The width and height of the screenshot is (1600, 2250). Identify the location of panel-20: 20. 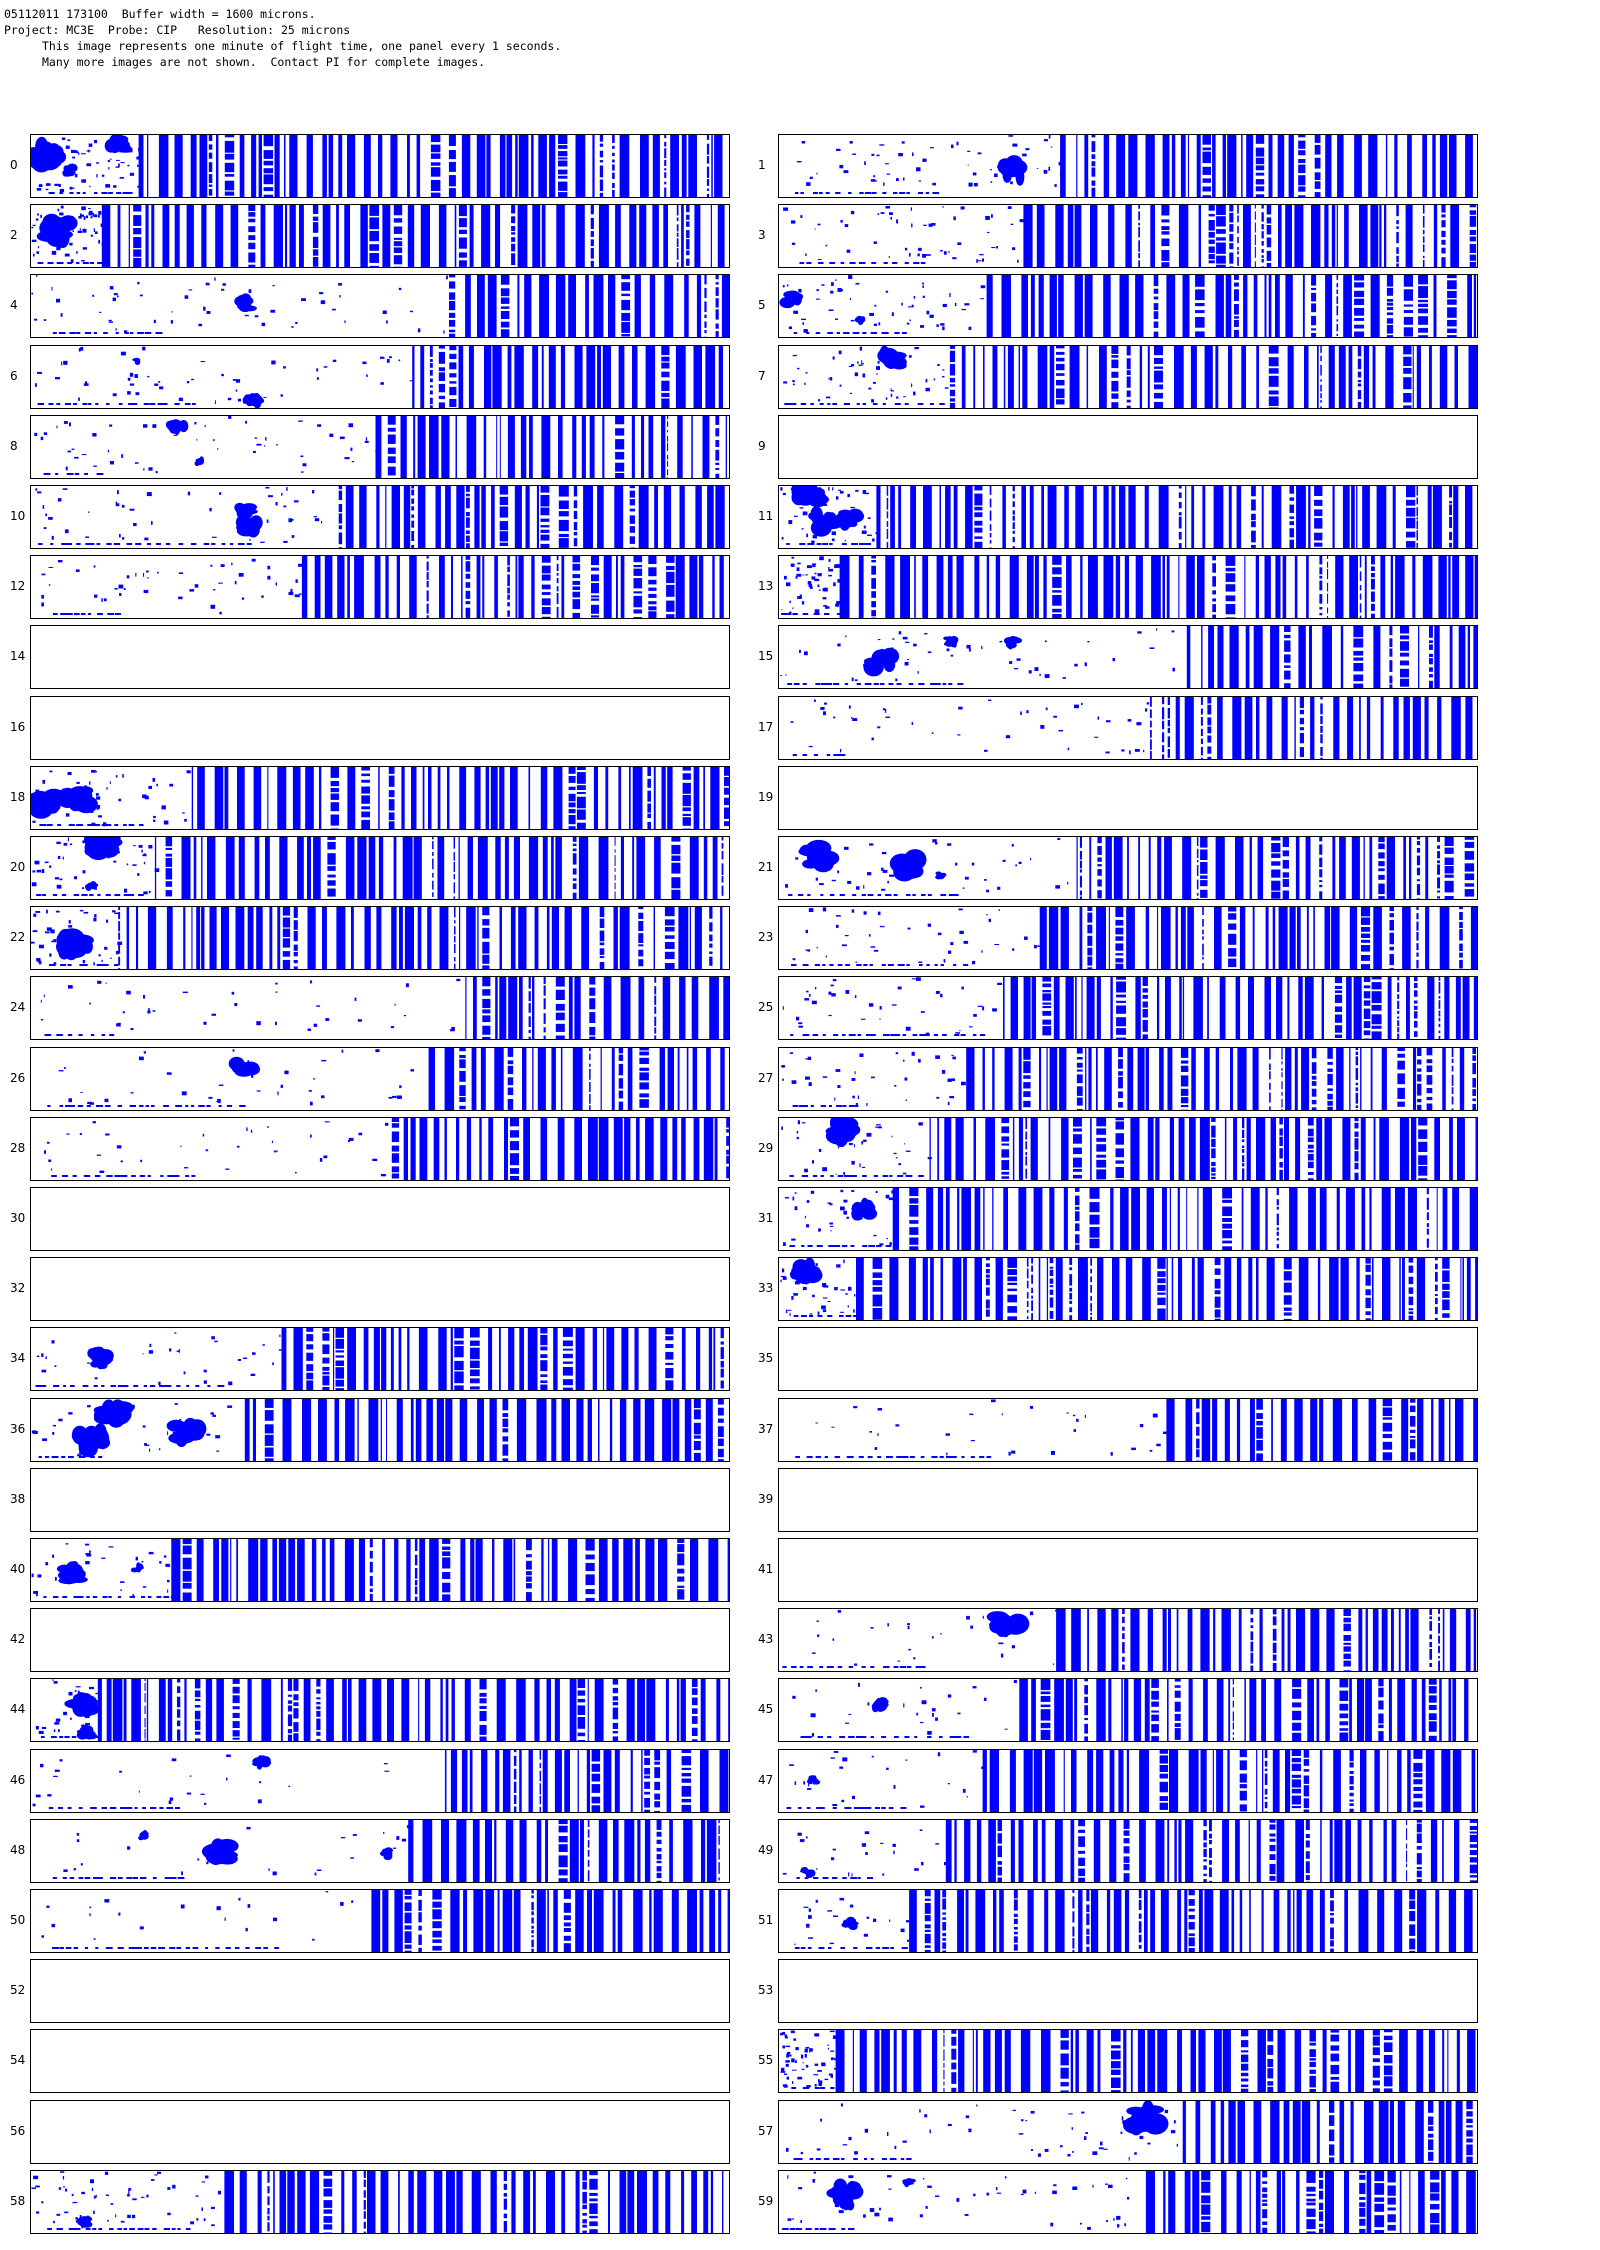
(385, 869).